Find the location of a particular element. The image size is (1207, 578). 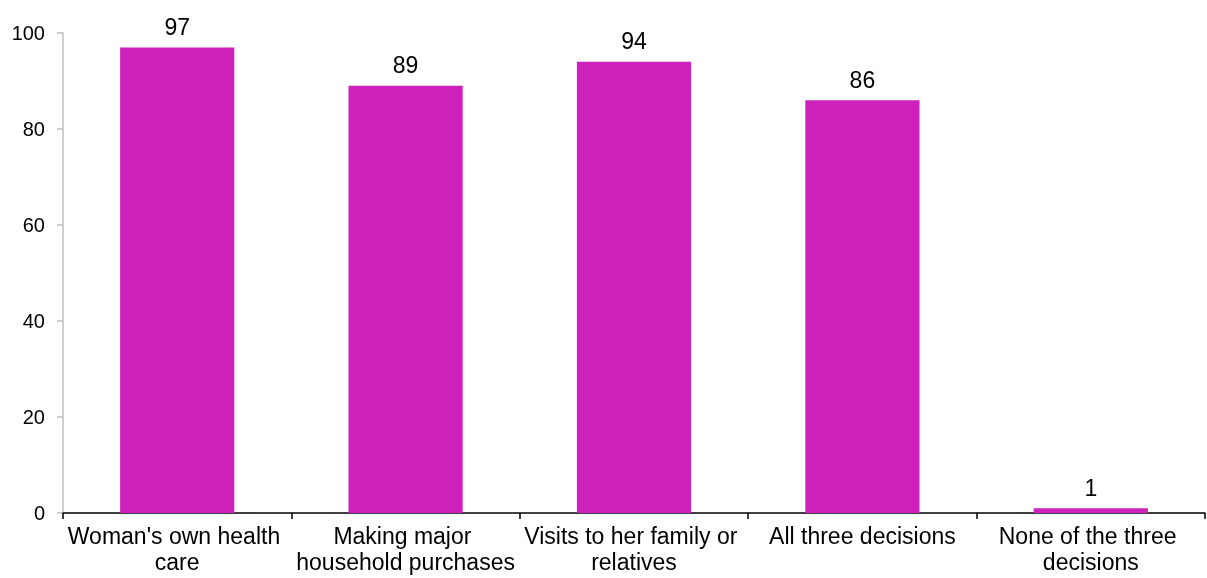

x-tick-label: All three decisions is located at coordinates (862, 536).